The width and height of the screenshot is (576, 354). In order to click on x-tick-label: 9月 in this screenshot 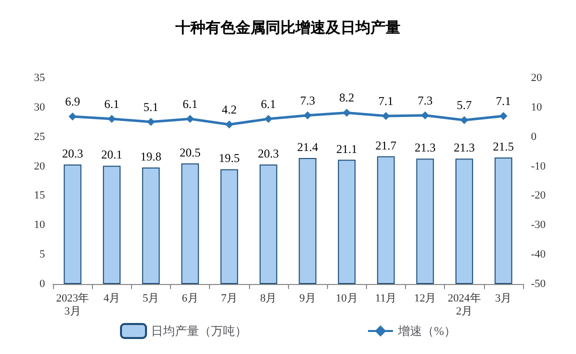, I will do `click(307, 298)`.